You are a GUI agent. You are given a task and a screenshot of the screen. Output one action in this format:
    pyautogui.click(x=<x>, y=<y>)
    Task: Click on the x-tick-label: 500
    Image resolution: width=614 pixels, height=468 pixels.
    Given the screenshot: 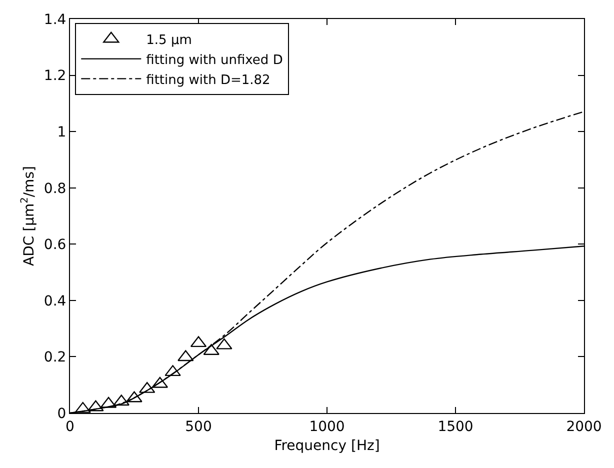 What is the action you would take?
    pyautogui.click(x=198, y=426)
    